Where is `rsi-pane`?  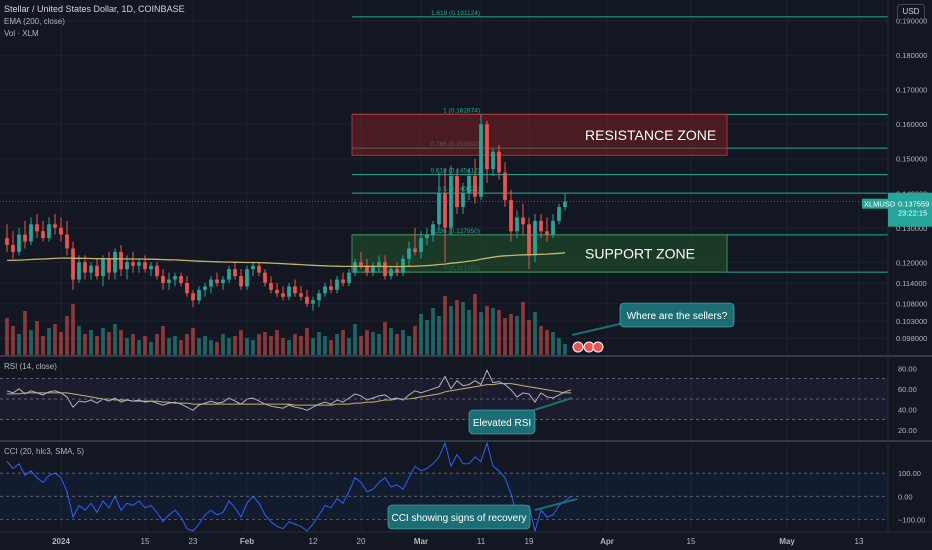
rsi-pane is located at coordinates (444, 394).